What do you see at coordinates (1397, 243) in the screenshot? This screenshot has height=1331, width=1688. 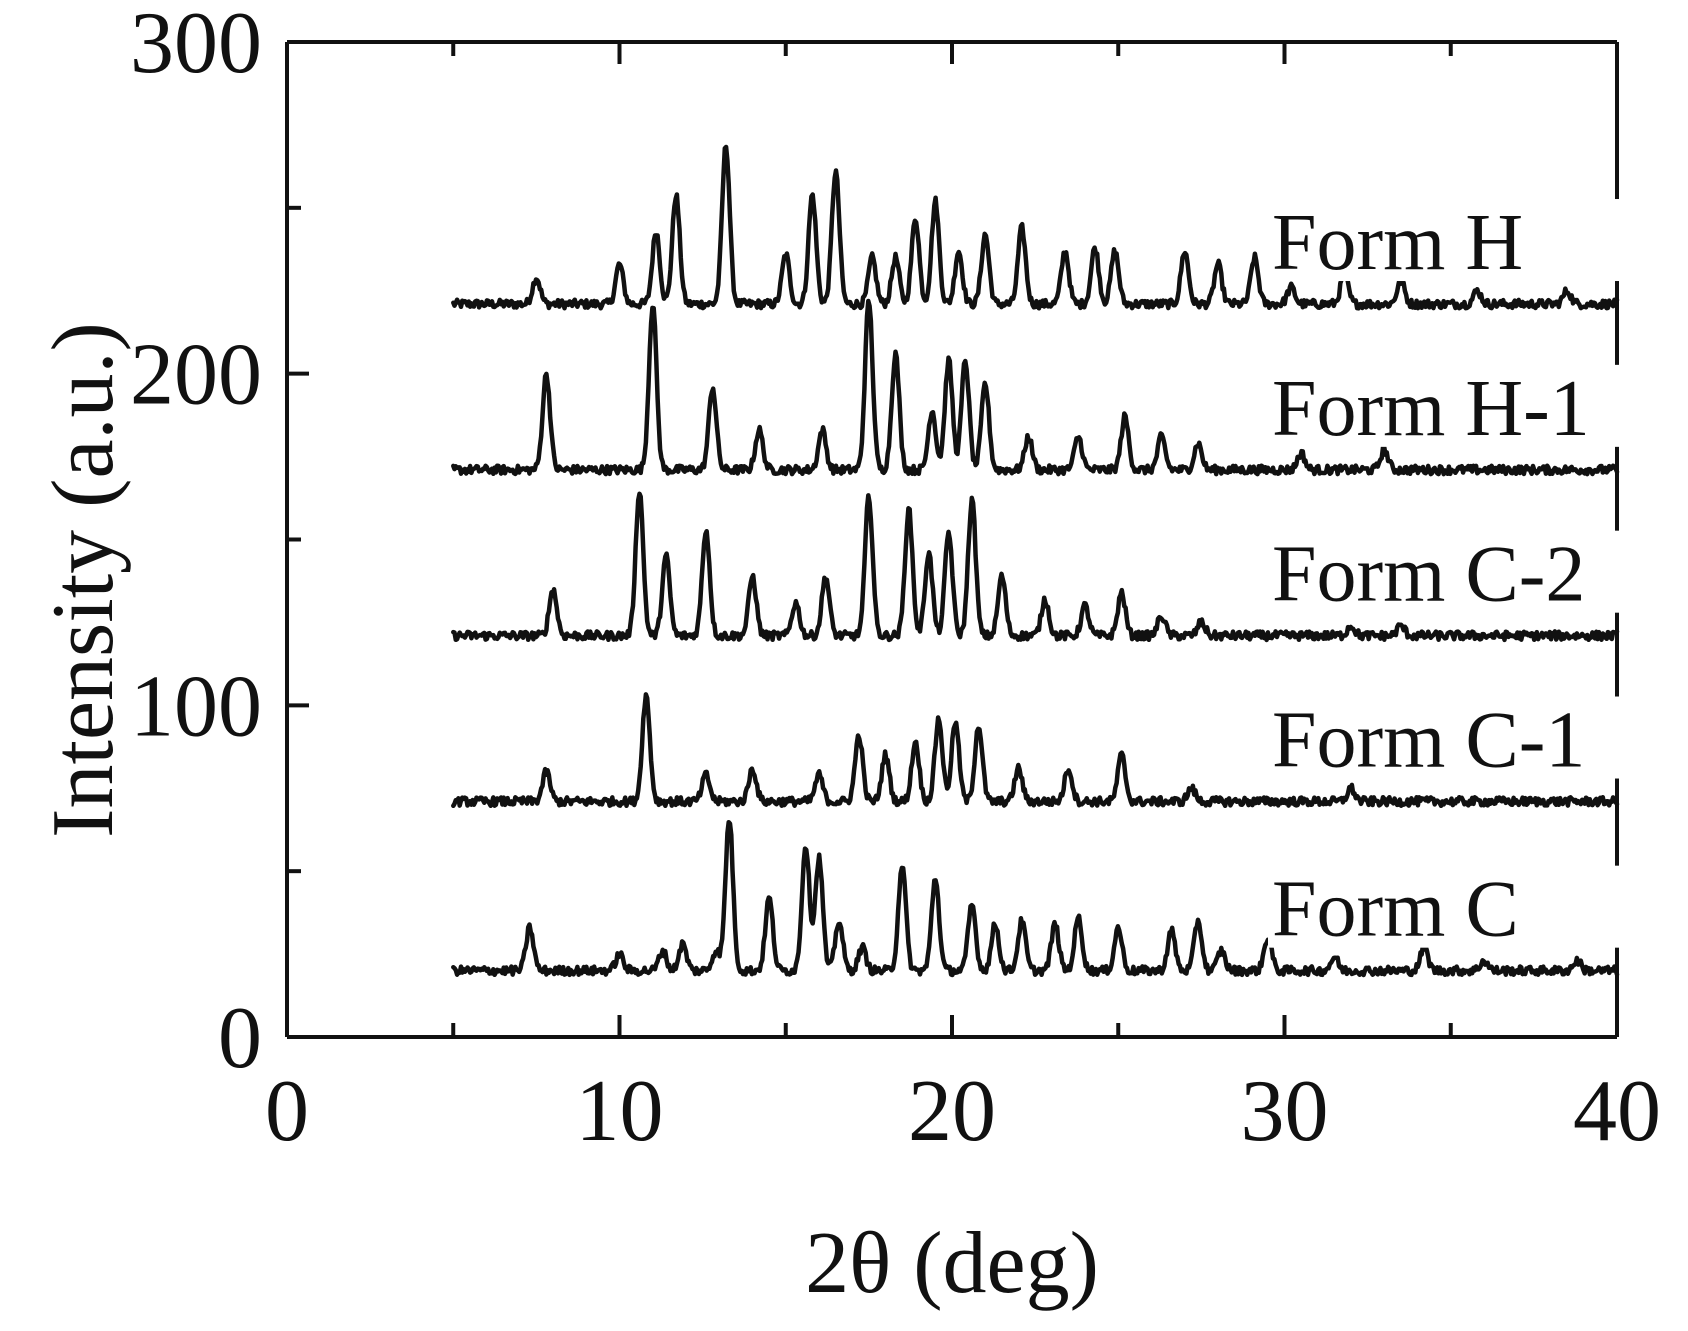 I see `series-label-form-h: Form H` at bounding box center [1397, 243].